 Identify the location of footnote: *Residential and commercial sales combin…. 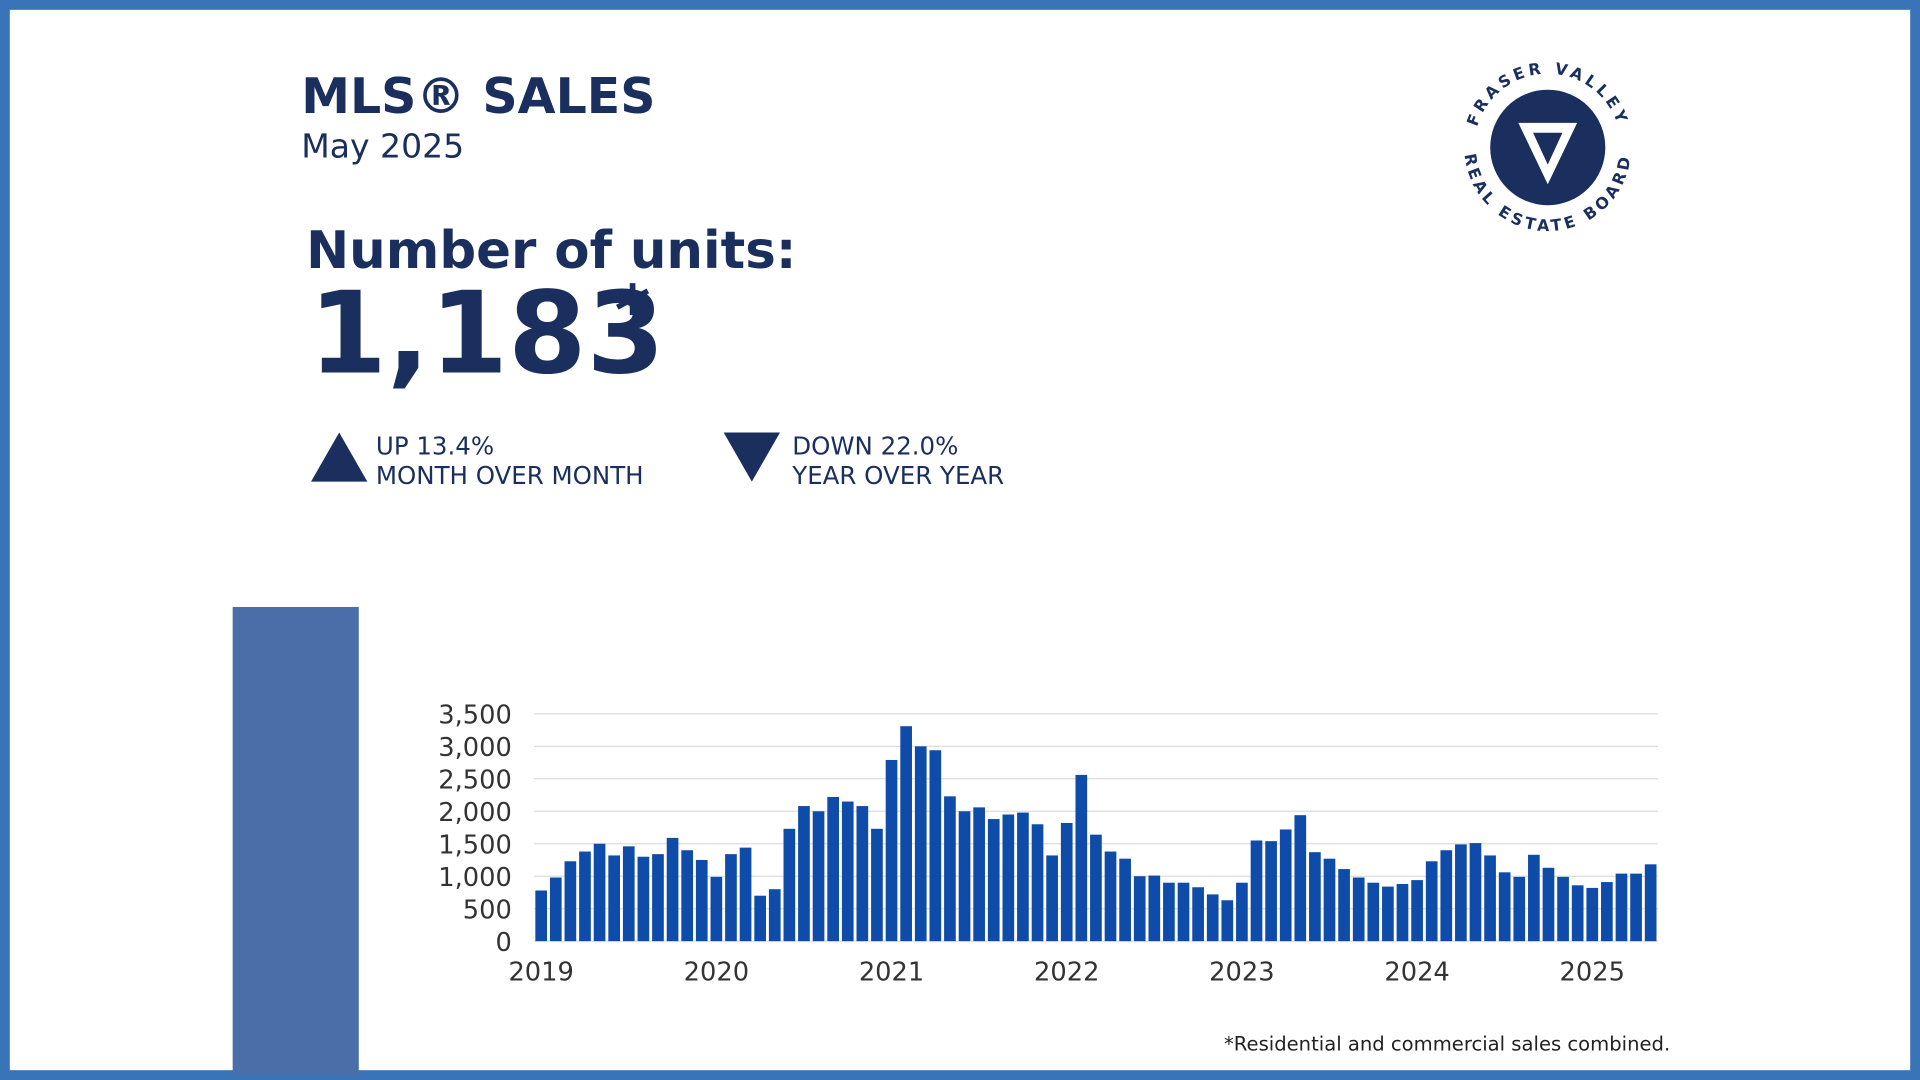
(1447, 1043).